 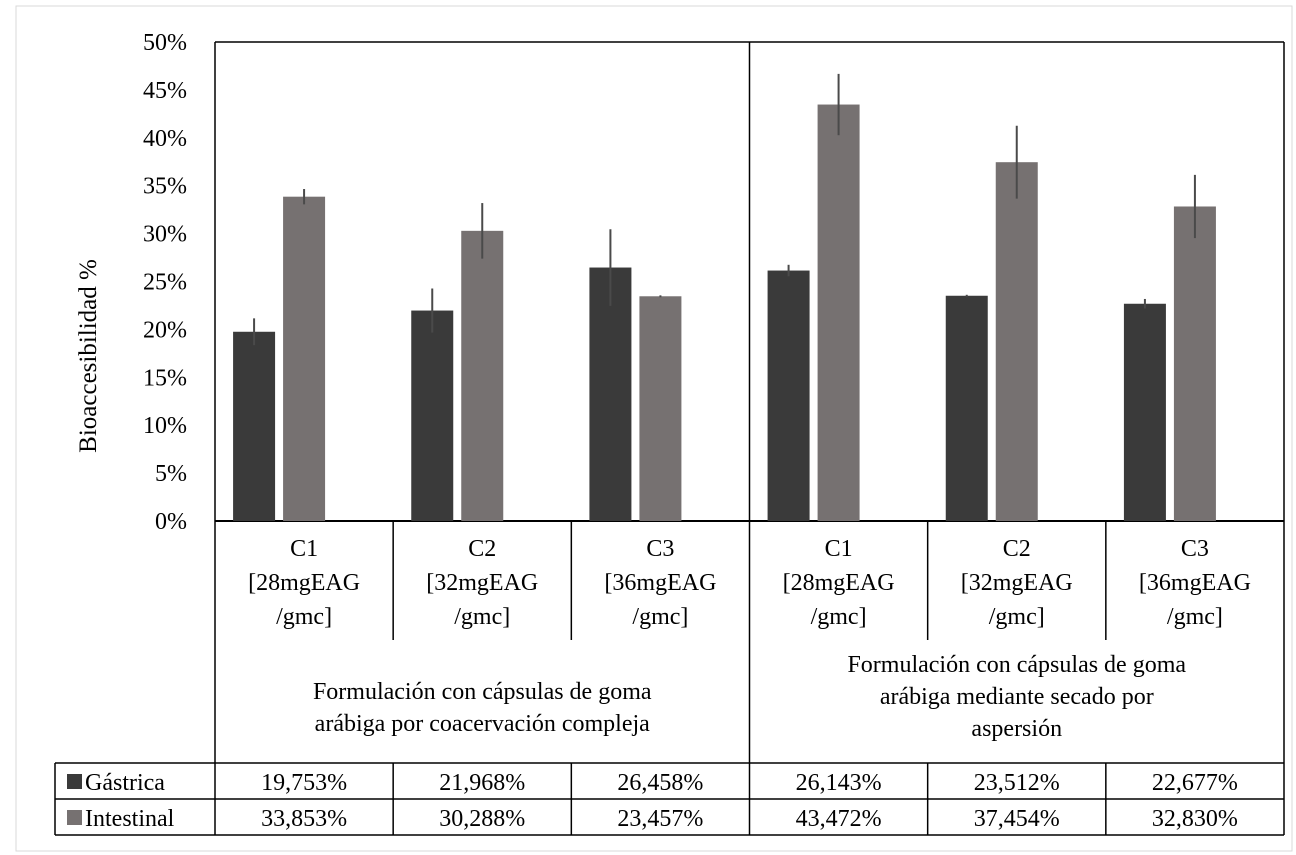 What do you see at coordinates (1017, 783) in the screenshot?
I see `data-table-cell: 23,512%` at bounding box center [1017, 783].